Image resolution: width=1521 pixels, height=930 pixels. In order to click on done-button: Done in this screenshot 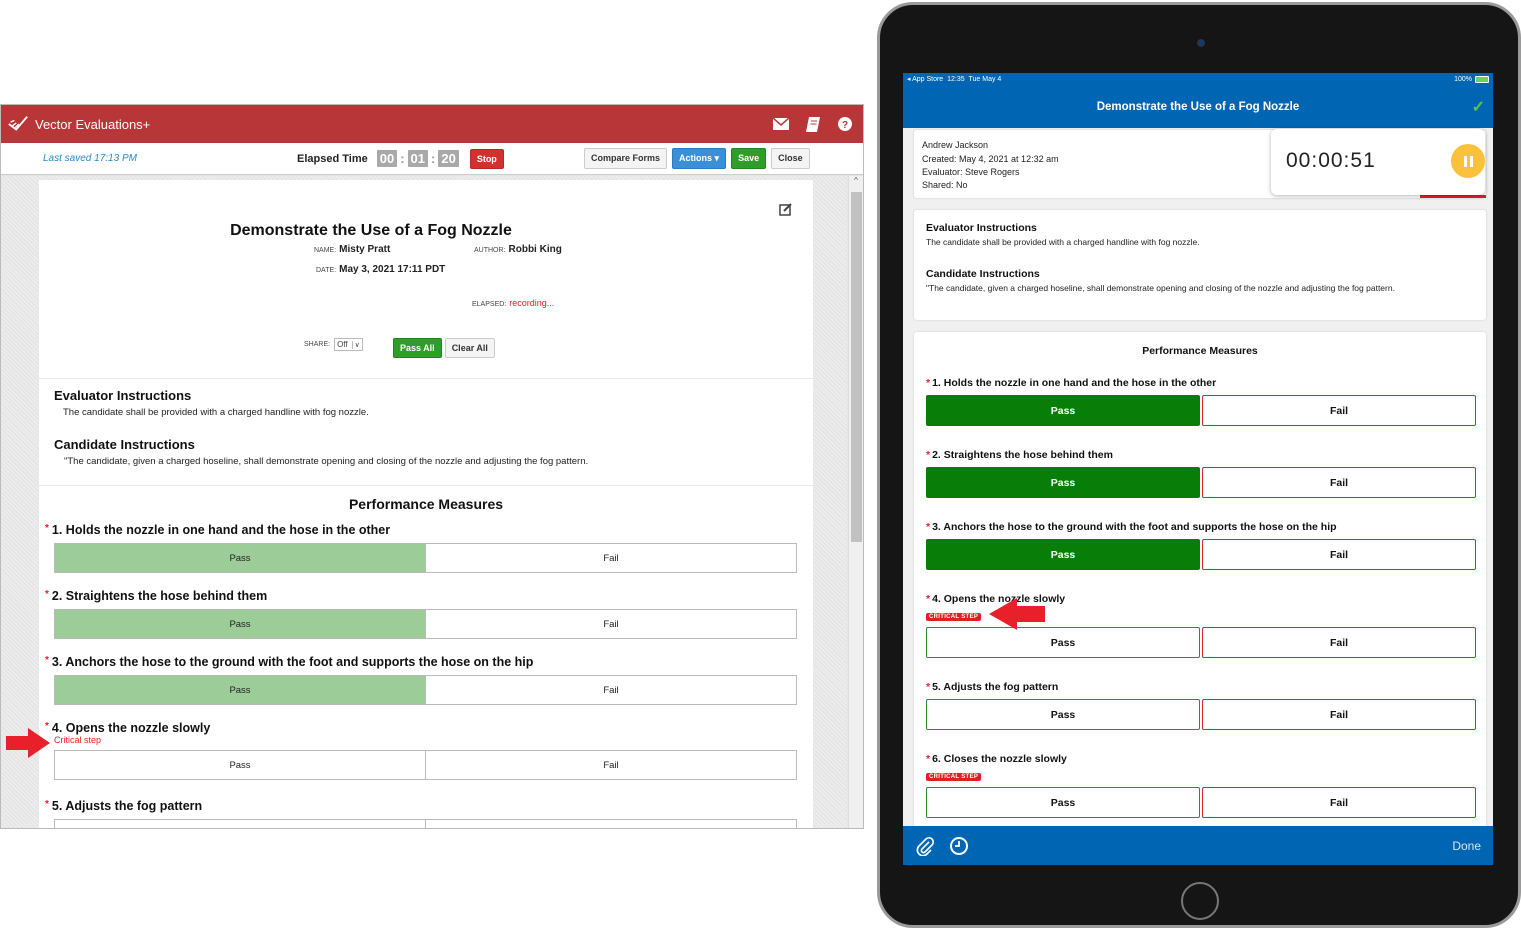, I will do `click(1466, 845)`.